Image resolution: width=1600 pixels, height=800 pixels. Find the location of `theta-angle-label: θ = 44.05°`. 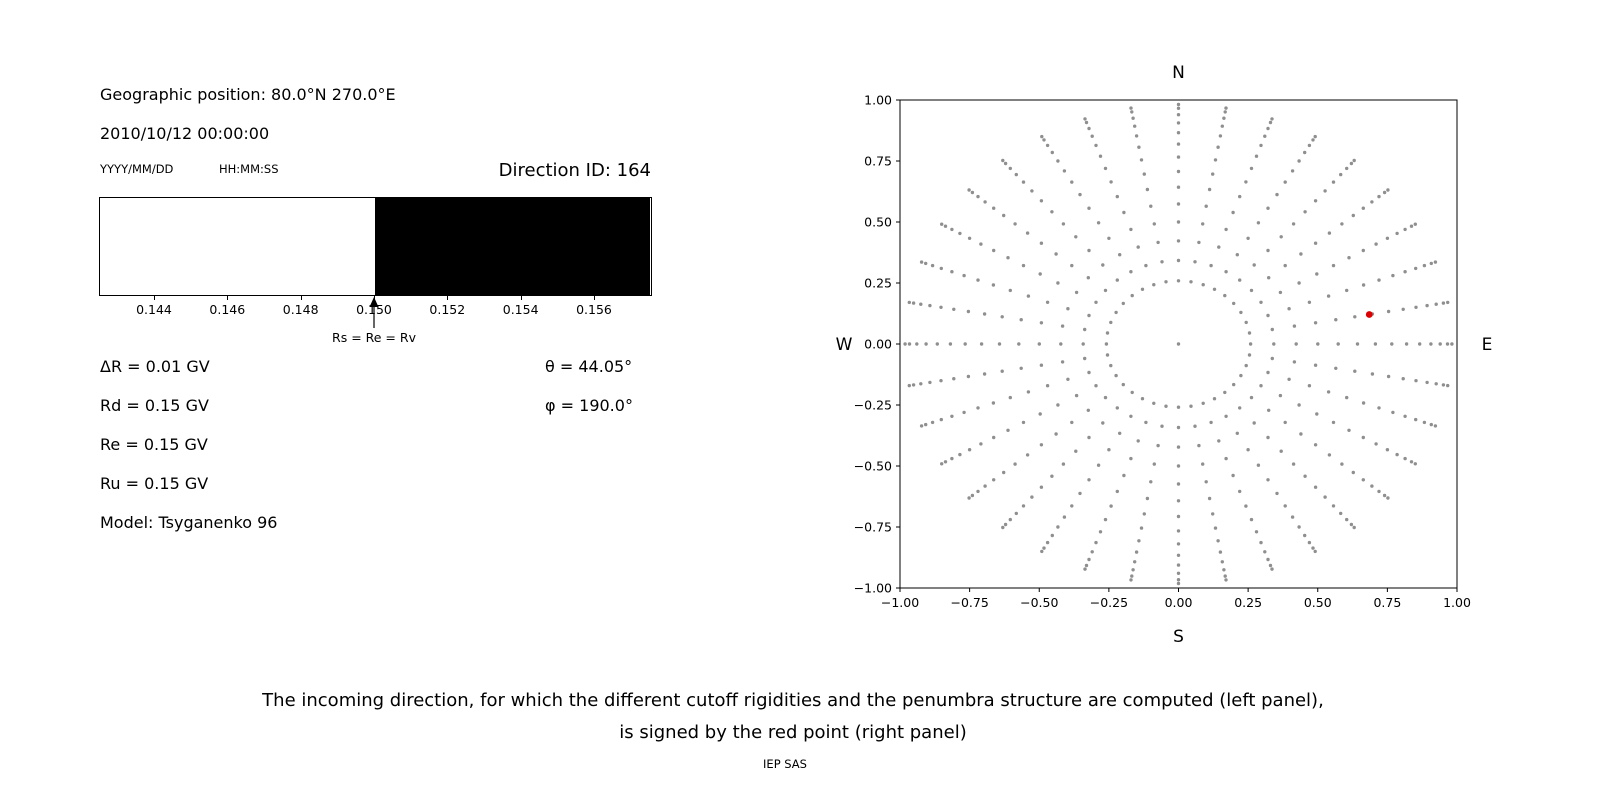

theta-angle-label: θ = 44.05° is located at coordinates (589, 366).